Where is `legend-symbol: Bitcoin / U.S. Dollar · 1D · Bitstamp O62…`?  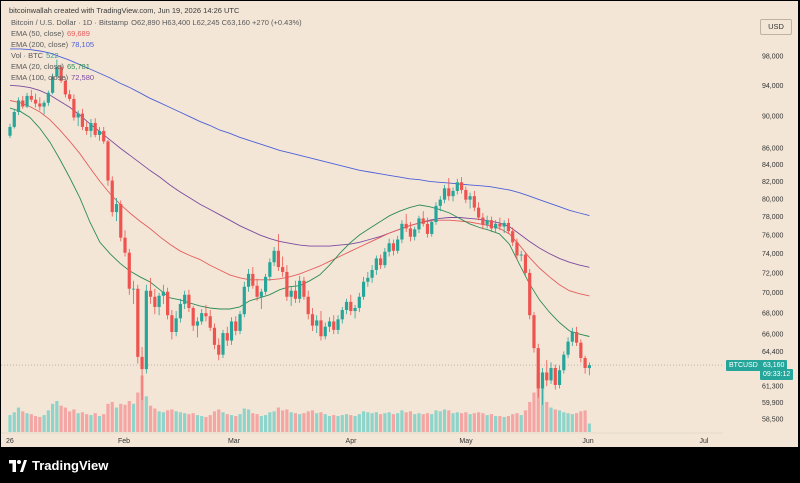
legend-symbol: Bitcoin / U.S. Dollar · 1D · Bitstamp O62… is located at coordinates (156, 22).